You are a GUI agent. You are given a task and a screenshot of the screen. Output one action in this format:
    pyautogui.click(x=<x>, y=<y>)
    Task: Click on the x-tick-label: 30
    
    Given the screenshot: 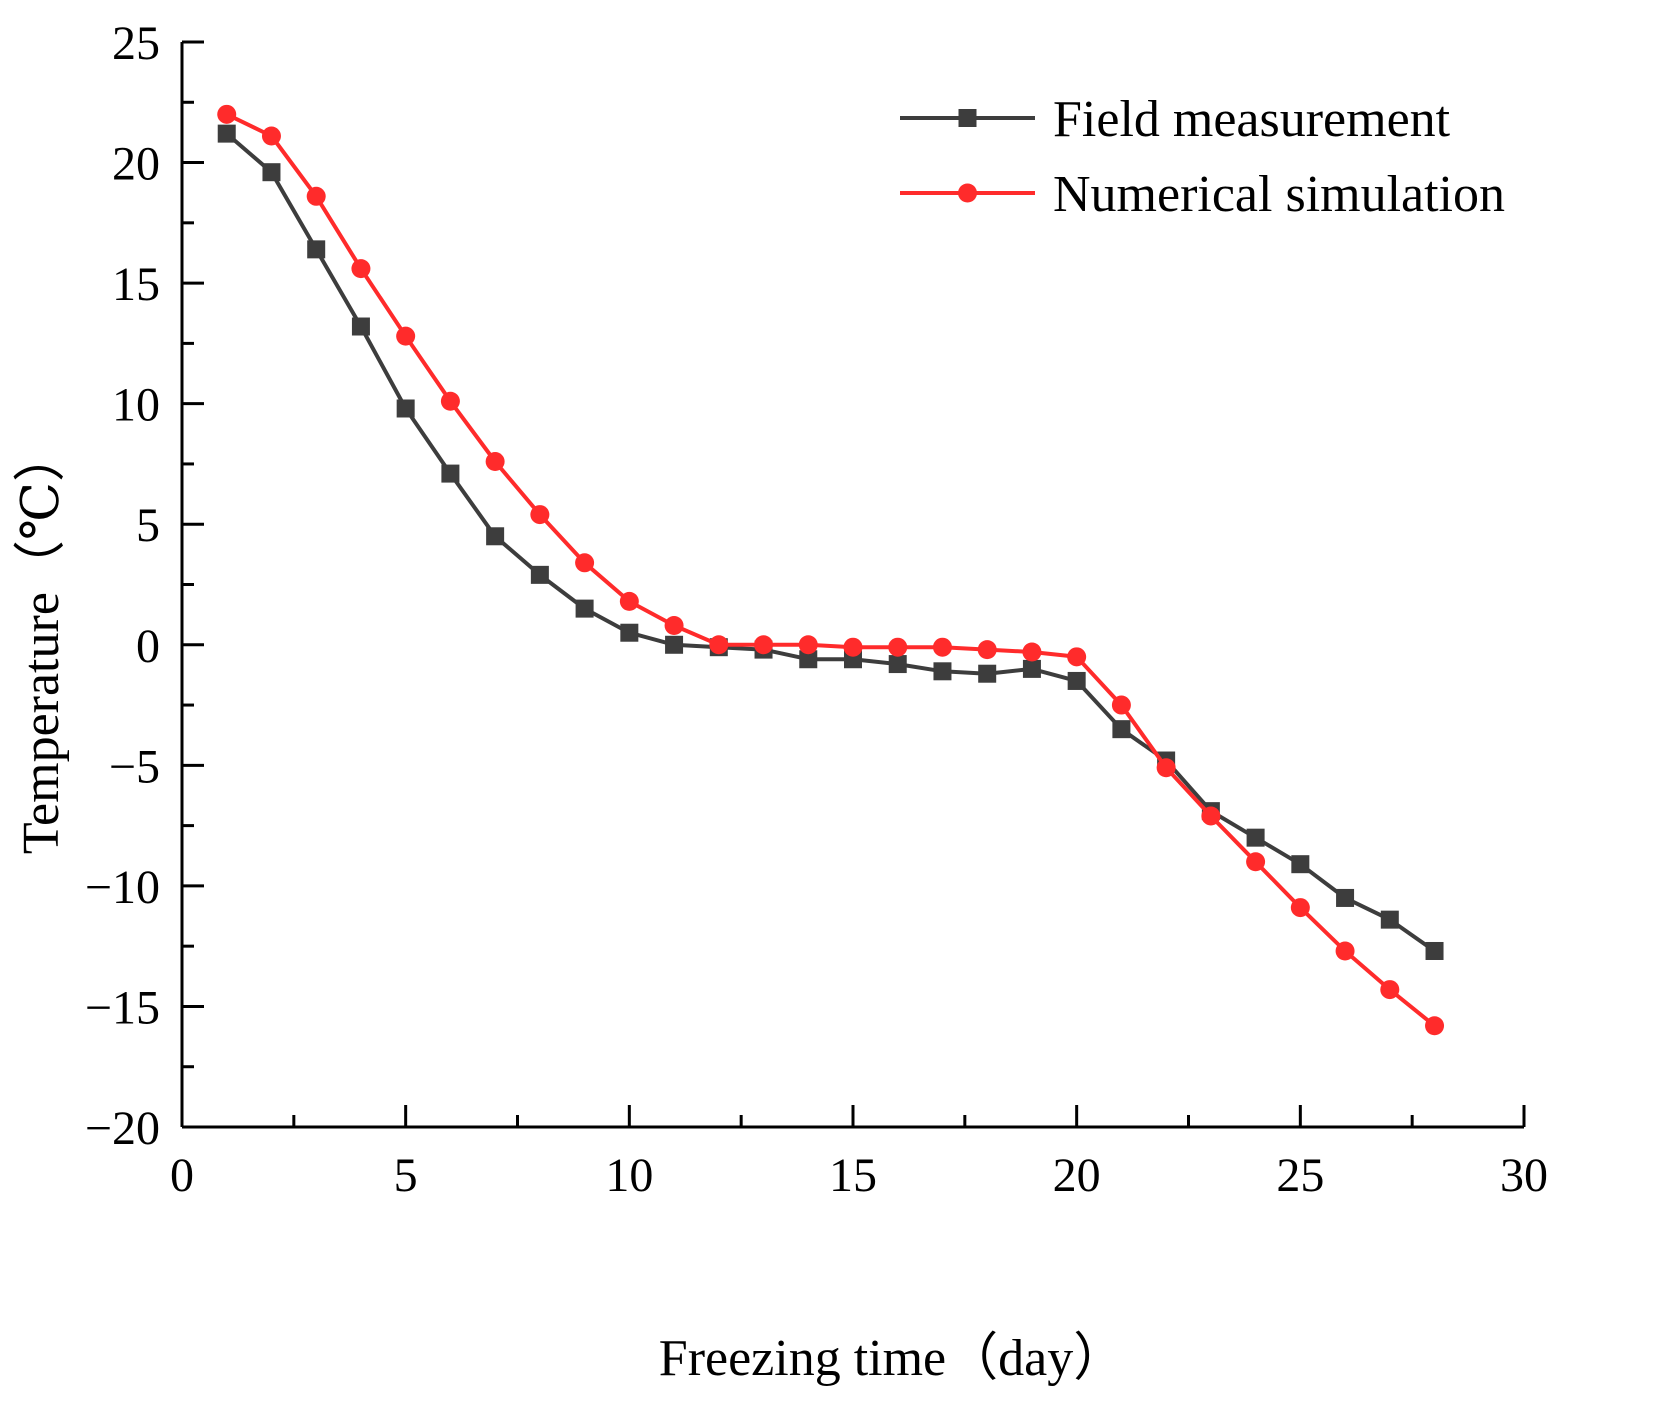 What is the action you would take?
    pyautogui.click(x=1524, y=1175)
    